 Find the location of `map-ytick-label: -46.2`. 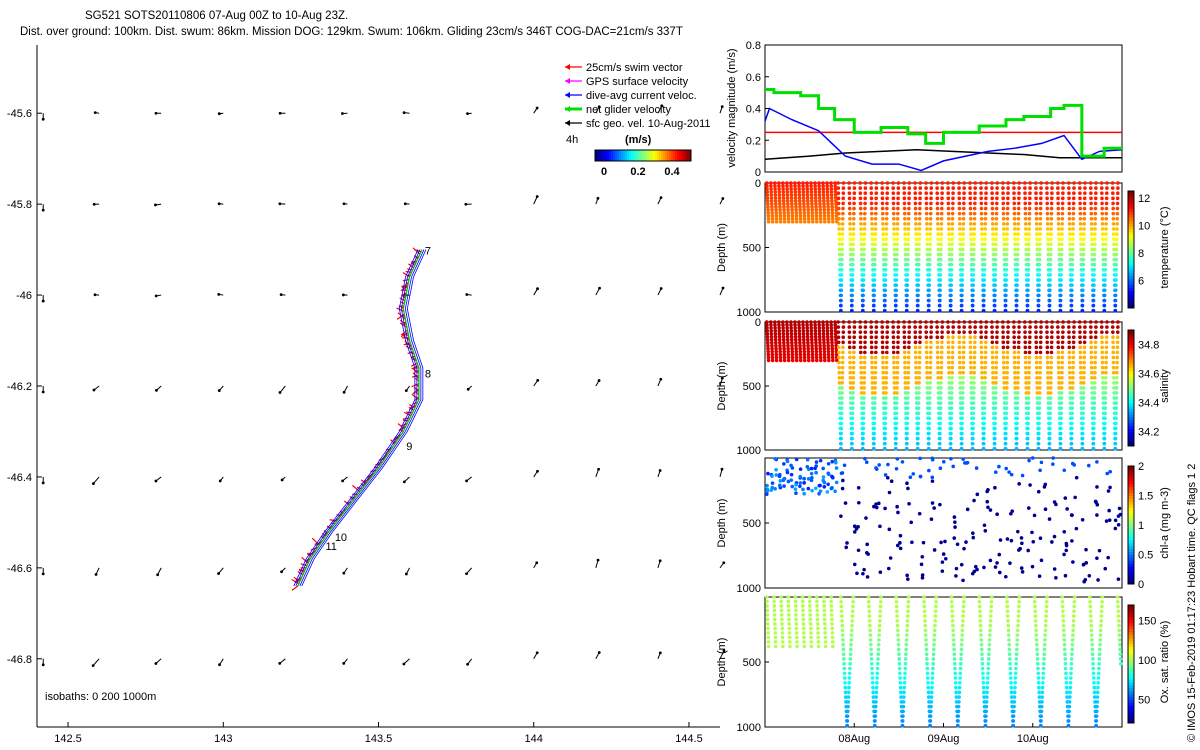

map-ytick-label: -46.2 is located at coordinates (19, 387).